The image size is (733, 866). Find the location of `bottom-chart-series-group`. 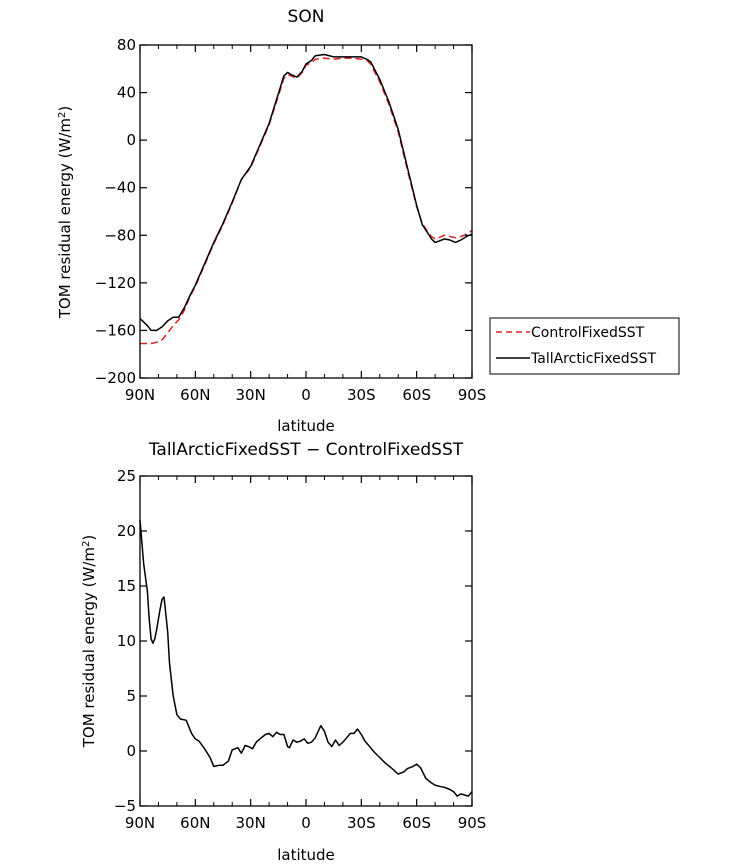

bottom-chart-series-group is located at coordinates (306, 658).